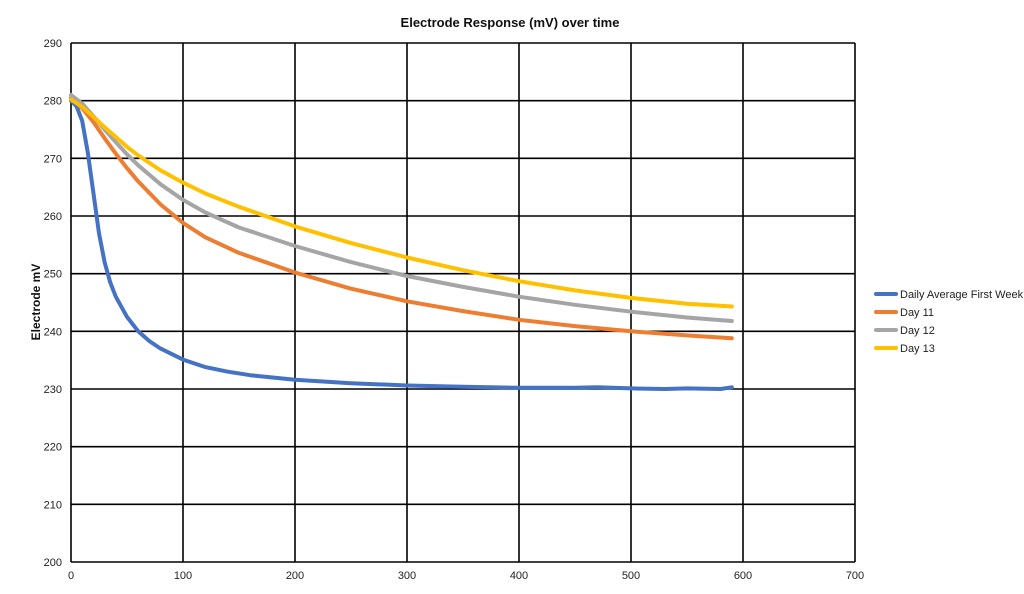  I want to click on legend-label: Daily Average First Week, so click(962, 295).